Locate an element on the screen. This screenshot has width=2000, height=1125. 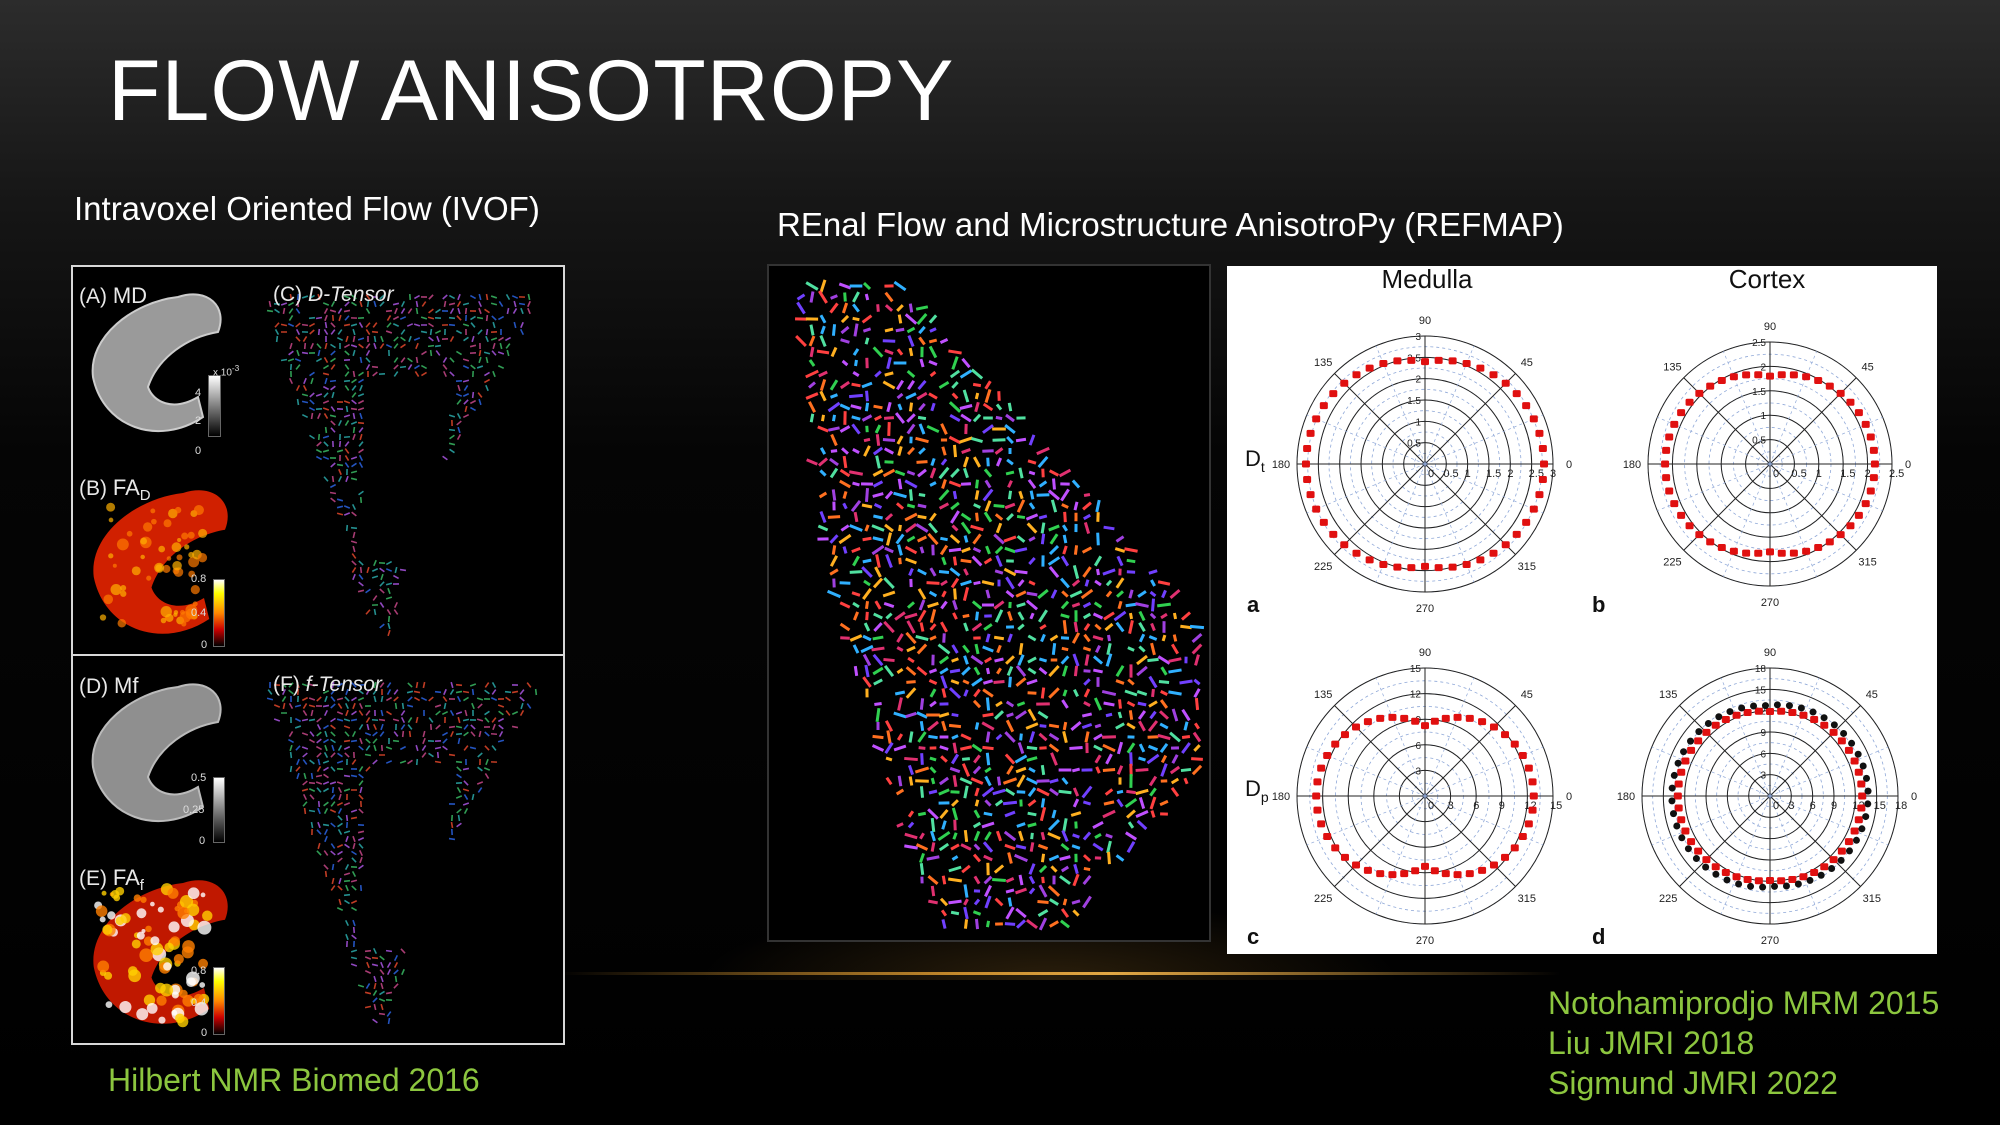
faf-tick-0: 0.8 is located at coordinates (199, 971).